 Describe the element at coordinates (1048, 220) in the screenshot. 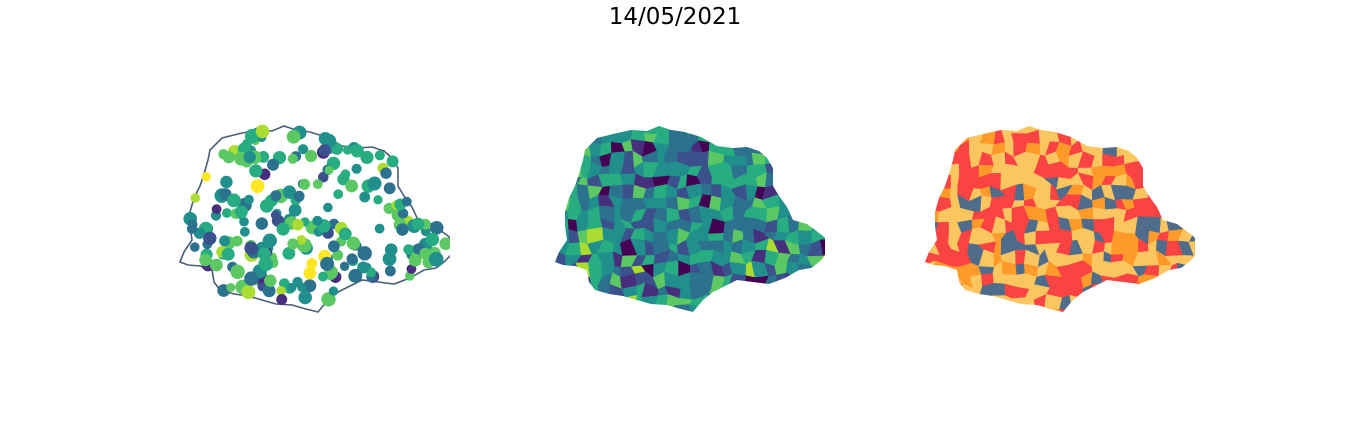

I see `municipality-polygons` at that location.